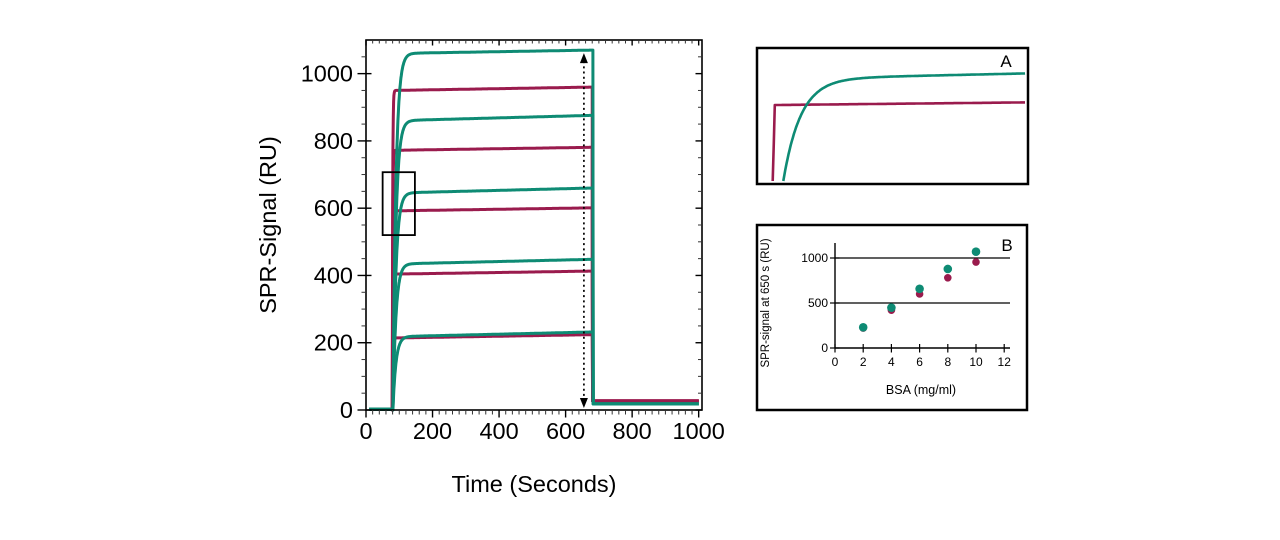 The width and height of the screenshot is (1280, 540). I want to click on x-tick-label: 0, so click(365, 431).